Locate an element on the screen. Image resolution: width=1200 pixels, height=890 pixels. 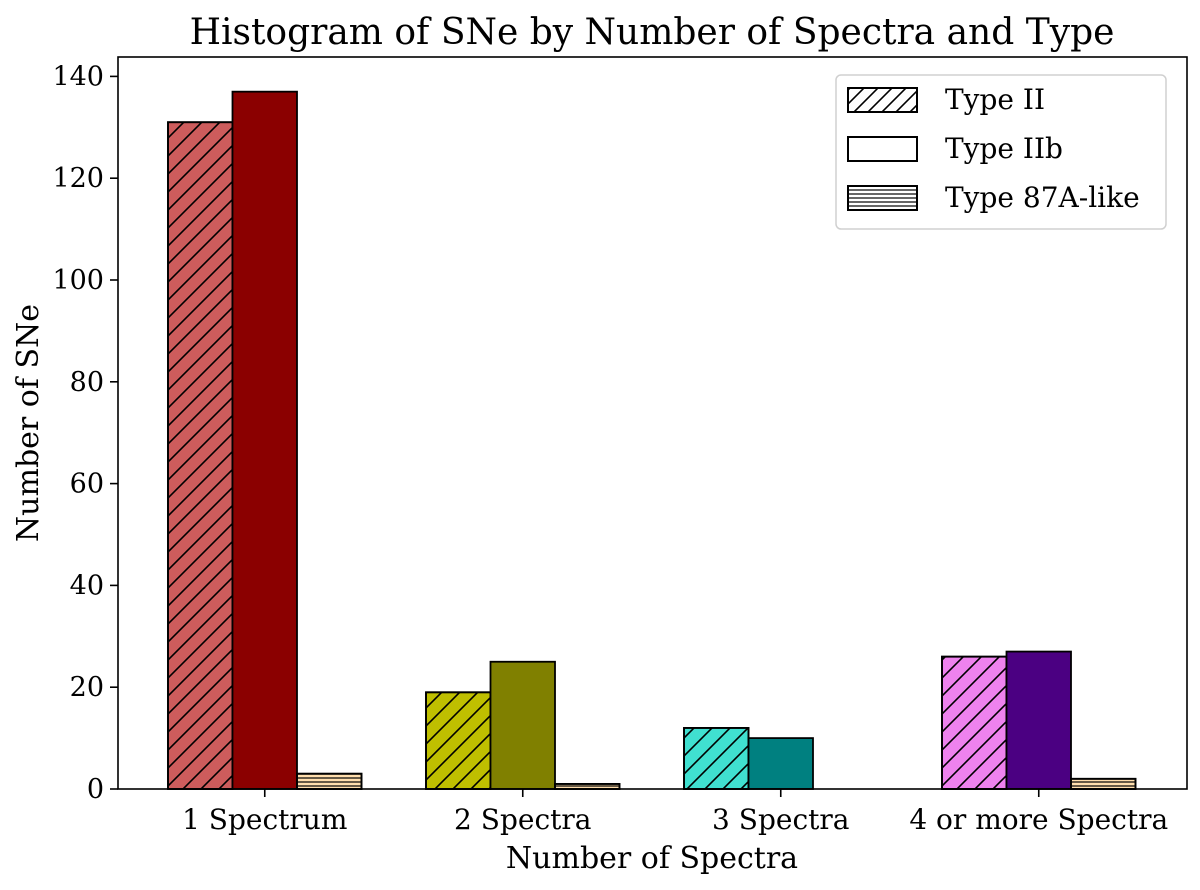
y-tick-label: 40 is located at coordinates (87, 585).